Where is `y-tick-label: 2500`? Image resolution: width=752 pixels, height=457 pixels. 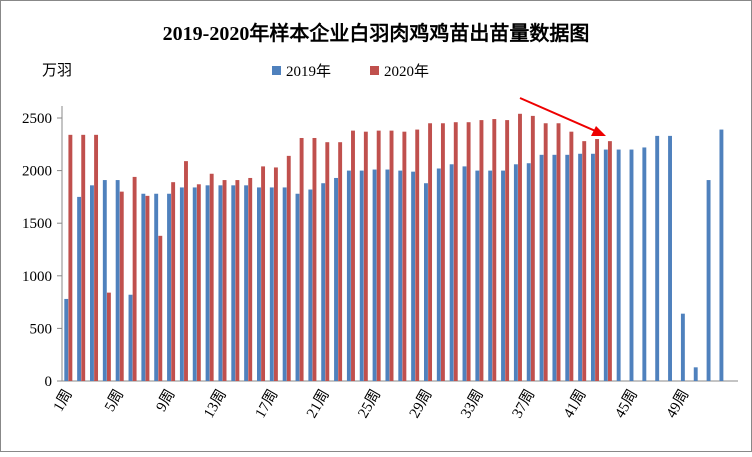 y-tick-label: 2500 is located at coordinates (37, 119).